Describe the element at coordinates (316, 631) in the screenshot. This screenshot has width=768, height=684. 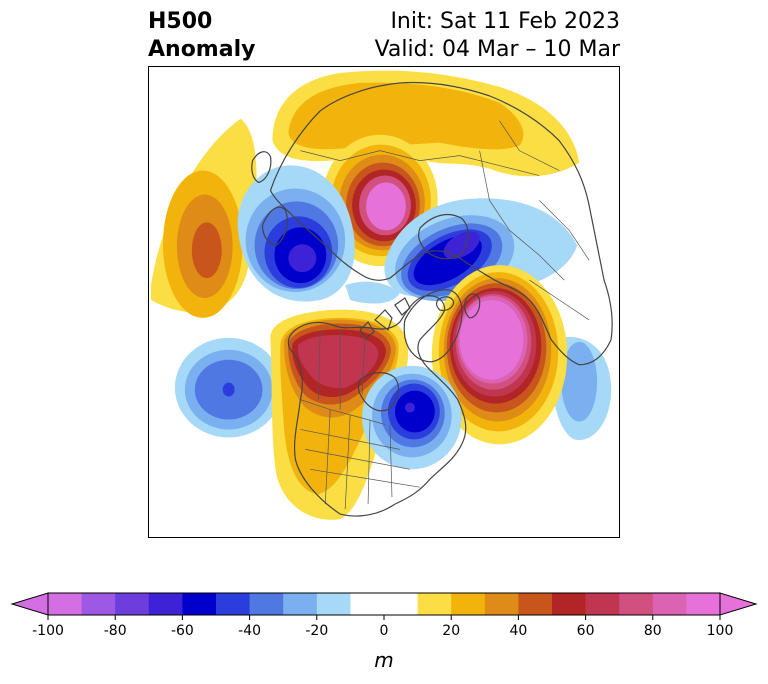
I see `colorbar-tick-label: -20` at that location.